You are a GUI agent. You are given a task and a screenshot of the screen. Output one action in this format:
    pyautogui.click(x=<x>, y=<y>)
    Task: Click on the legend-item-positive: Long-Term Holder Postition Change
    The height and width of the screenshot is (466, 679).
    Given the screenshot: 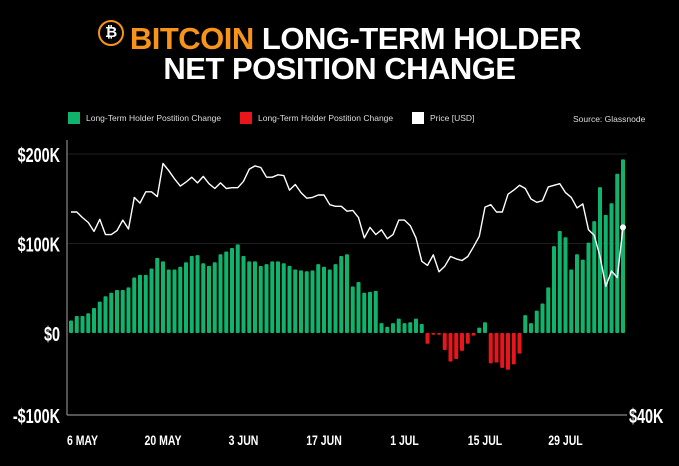 What is the action you would take?
    pyautogui.click(x=144, y=118)
    